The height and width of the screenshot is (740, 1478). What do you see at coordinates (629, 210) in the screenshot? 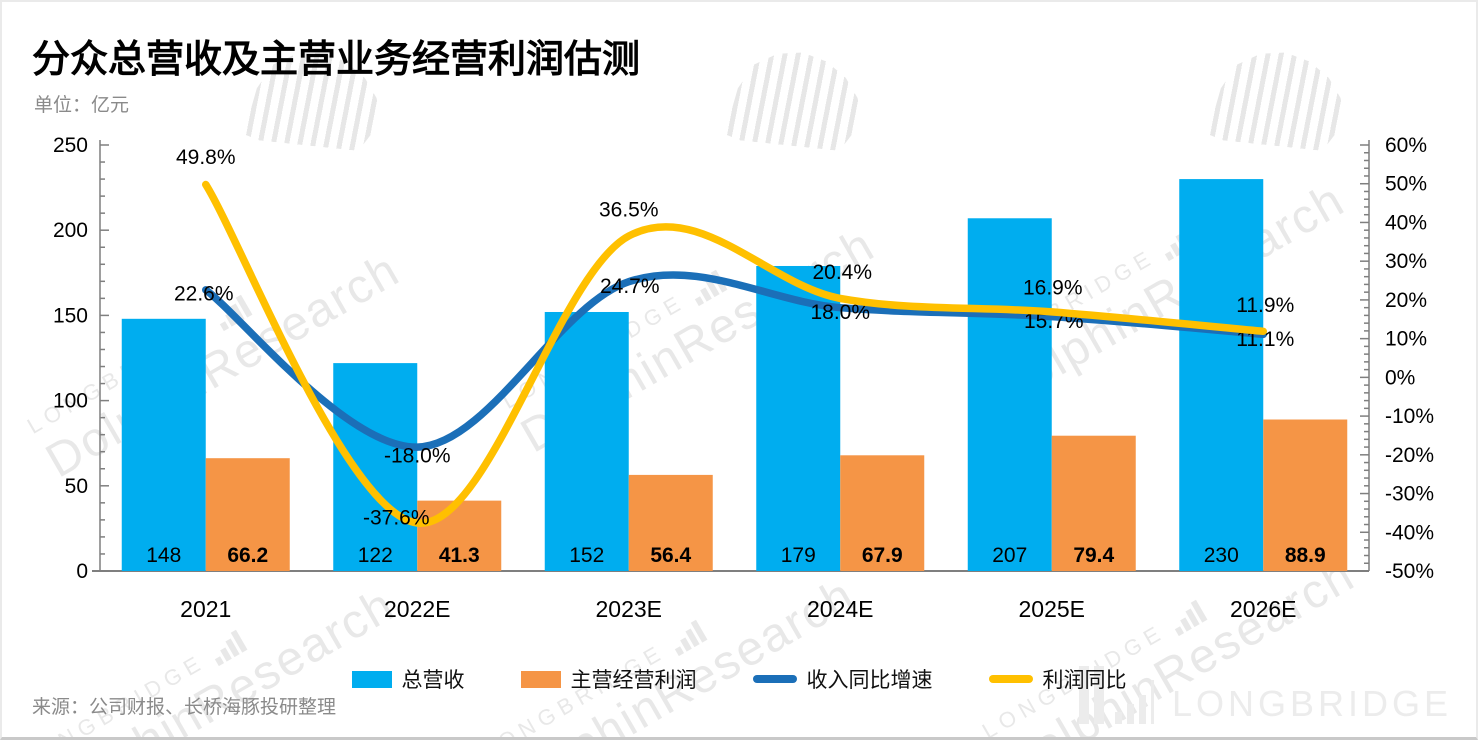
I see `line-value-label: 36.5%` at bounding box center [629, 210].